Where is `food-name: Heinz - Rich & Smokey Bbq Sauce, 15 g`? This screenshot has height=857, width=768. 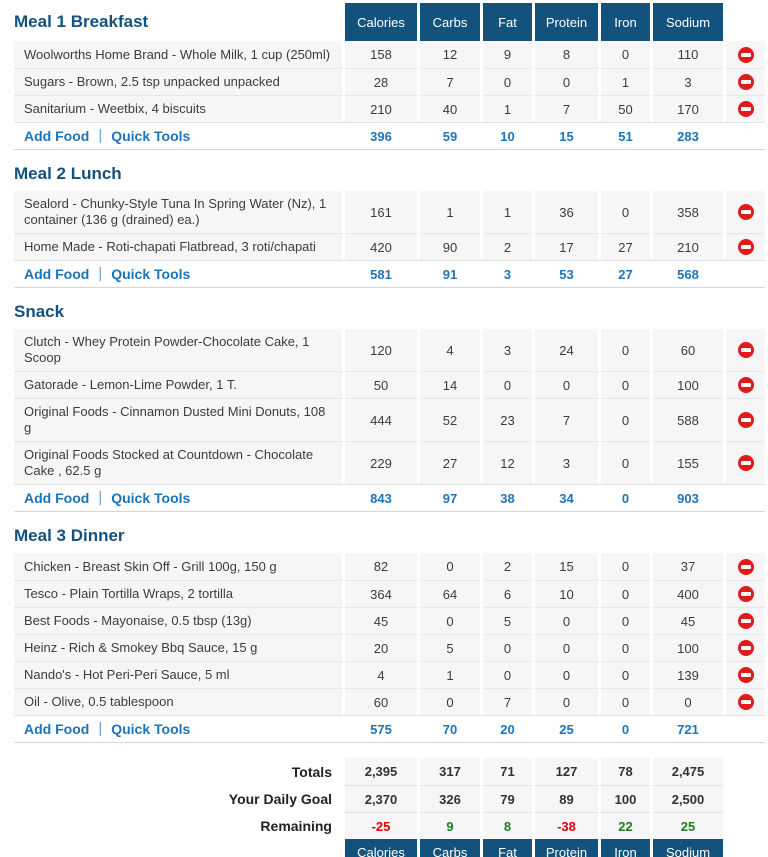 food-name: Heinz - Rich & Smokey Bbq Sauce, 15 g is located at coordinates (178, 647).